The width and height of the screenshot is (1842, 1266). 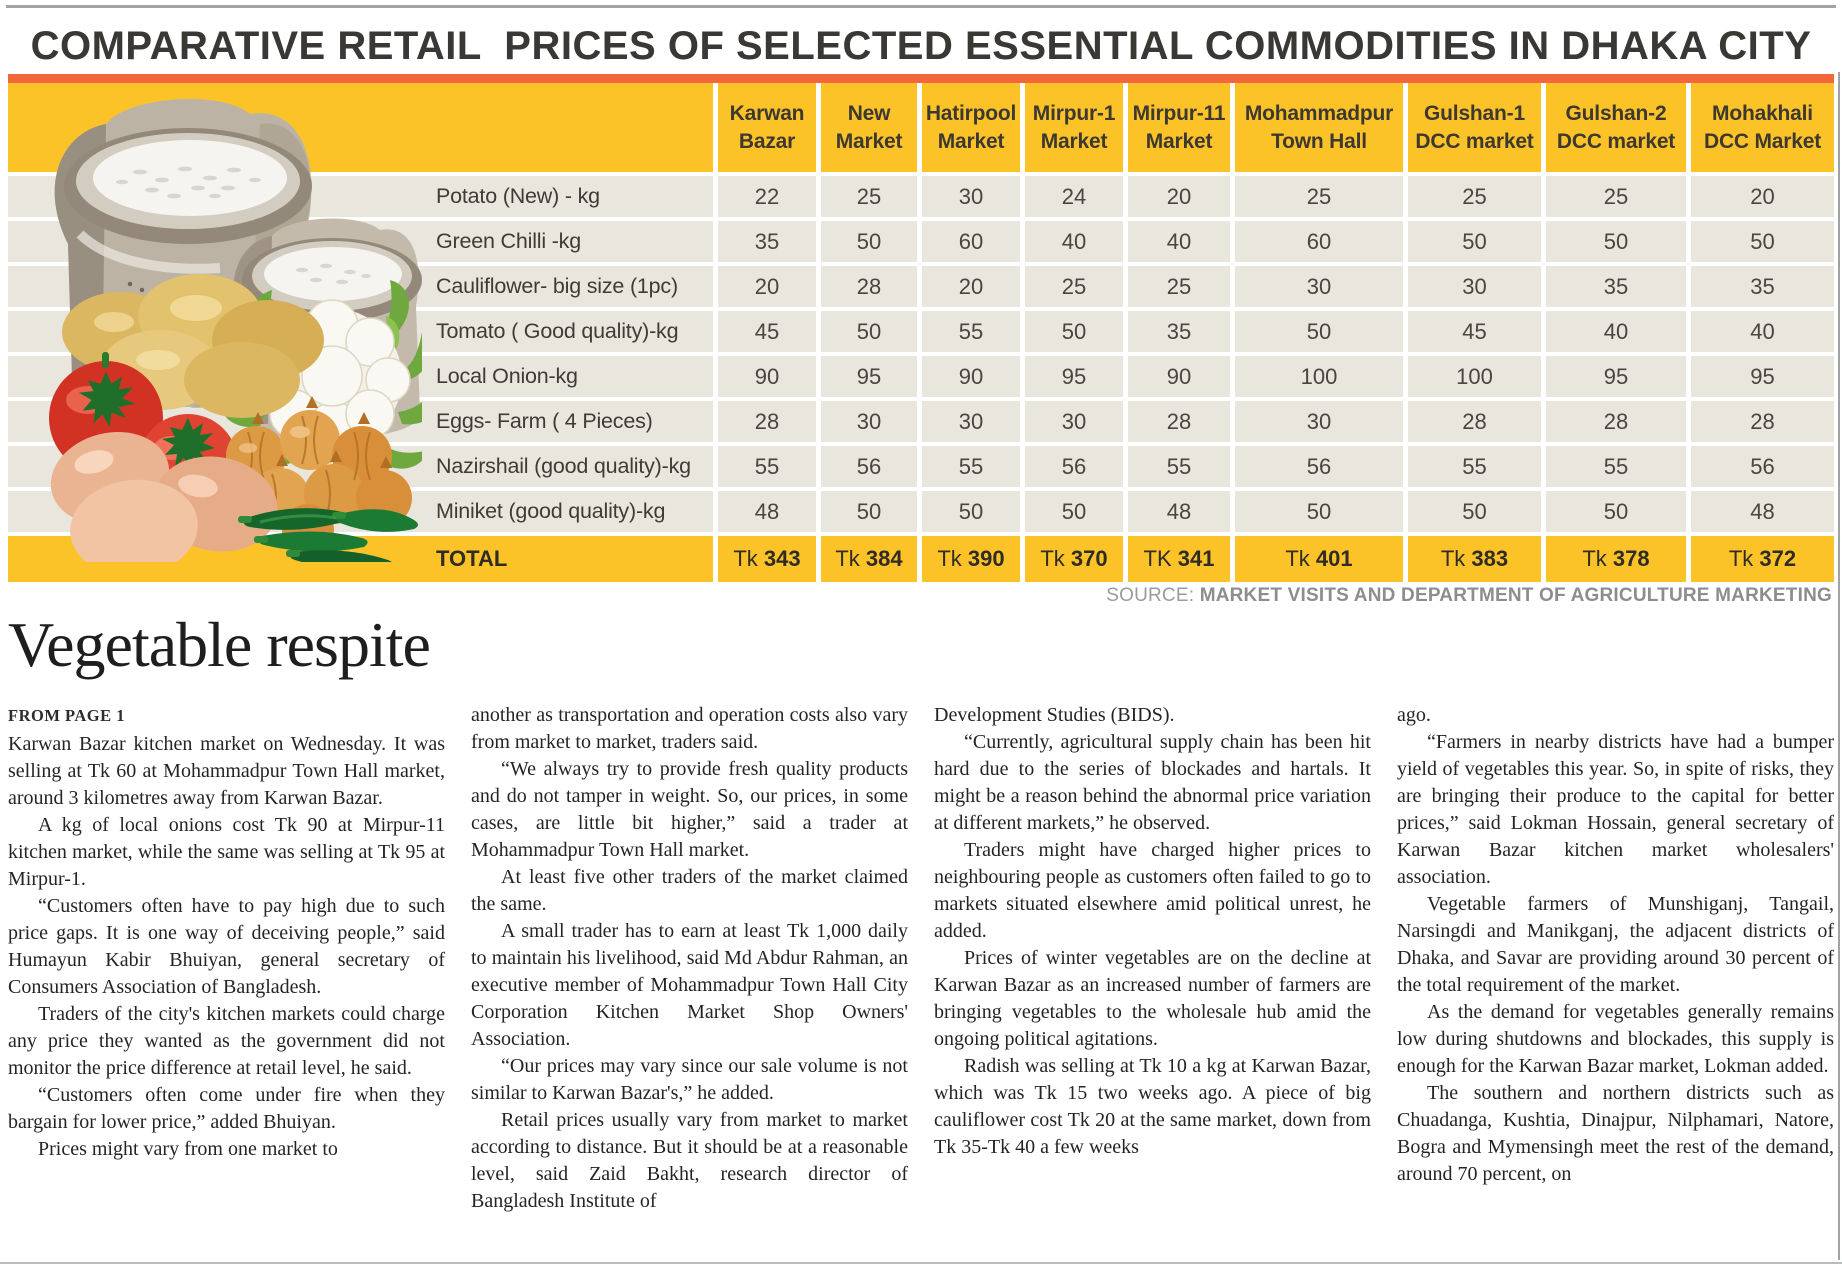 What do you see at coordinates (1179, 559) in the screenshot?
I see `total-cell: TK 341` at bounding box center [1179, 559].